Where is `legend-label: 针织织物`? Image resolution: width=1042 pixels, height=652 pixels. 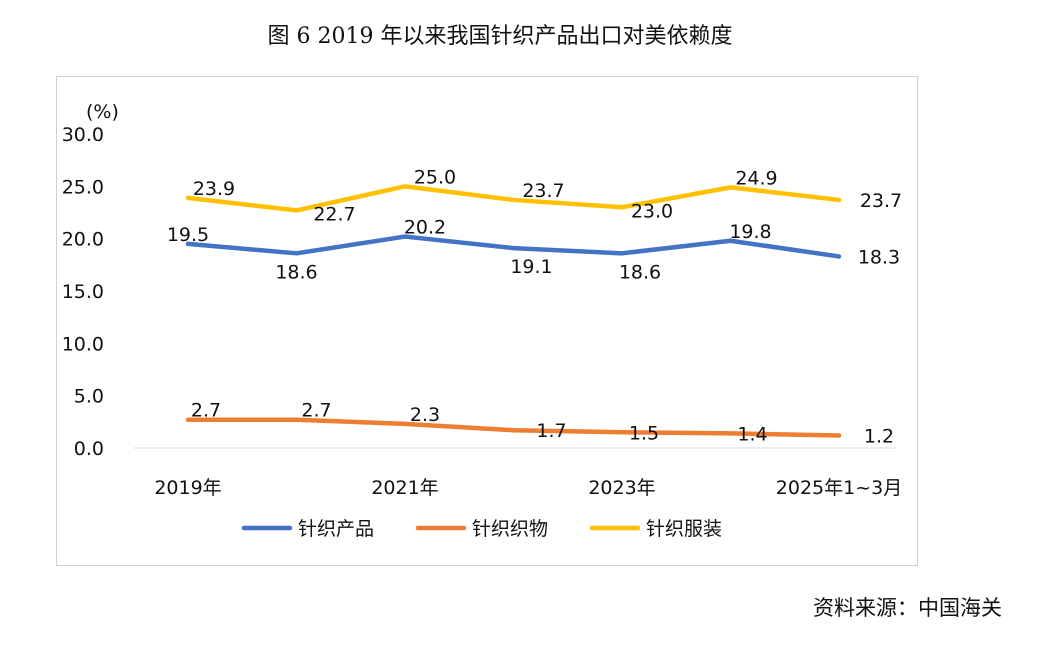
legend-label: 针织织物 is located at coordinates (510, 529).